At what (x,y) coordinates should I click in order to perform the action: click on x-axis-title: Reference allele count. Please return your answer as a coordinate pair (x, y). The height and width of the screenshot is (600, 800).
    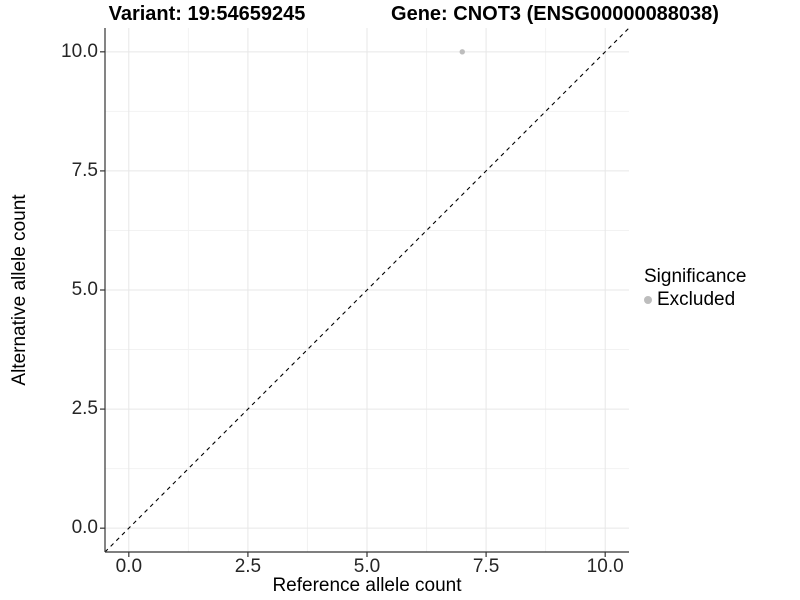
    Looking at the image, I should click on (367, 585).